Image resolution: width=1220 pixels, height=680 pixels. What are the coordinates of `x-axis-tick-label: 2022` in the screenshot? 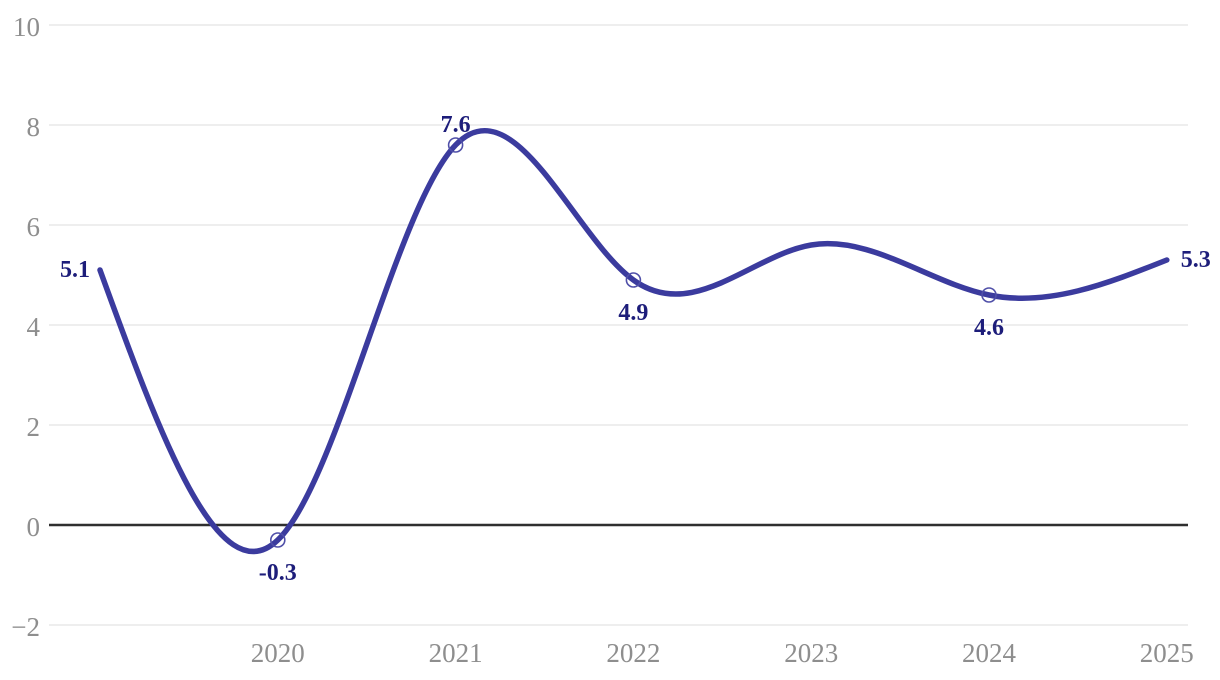 It's located at (633, 653).